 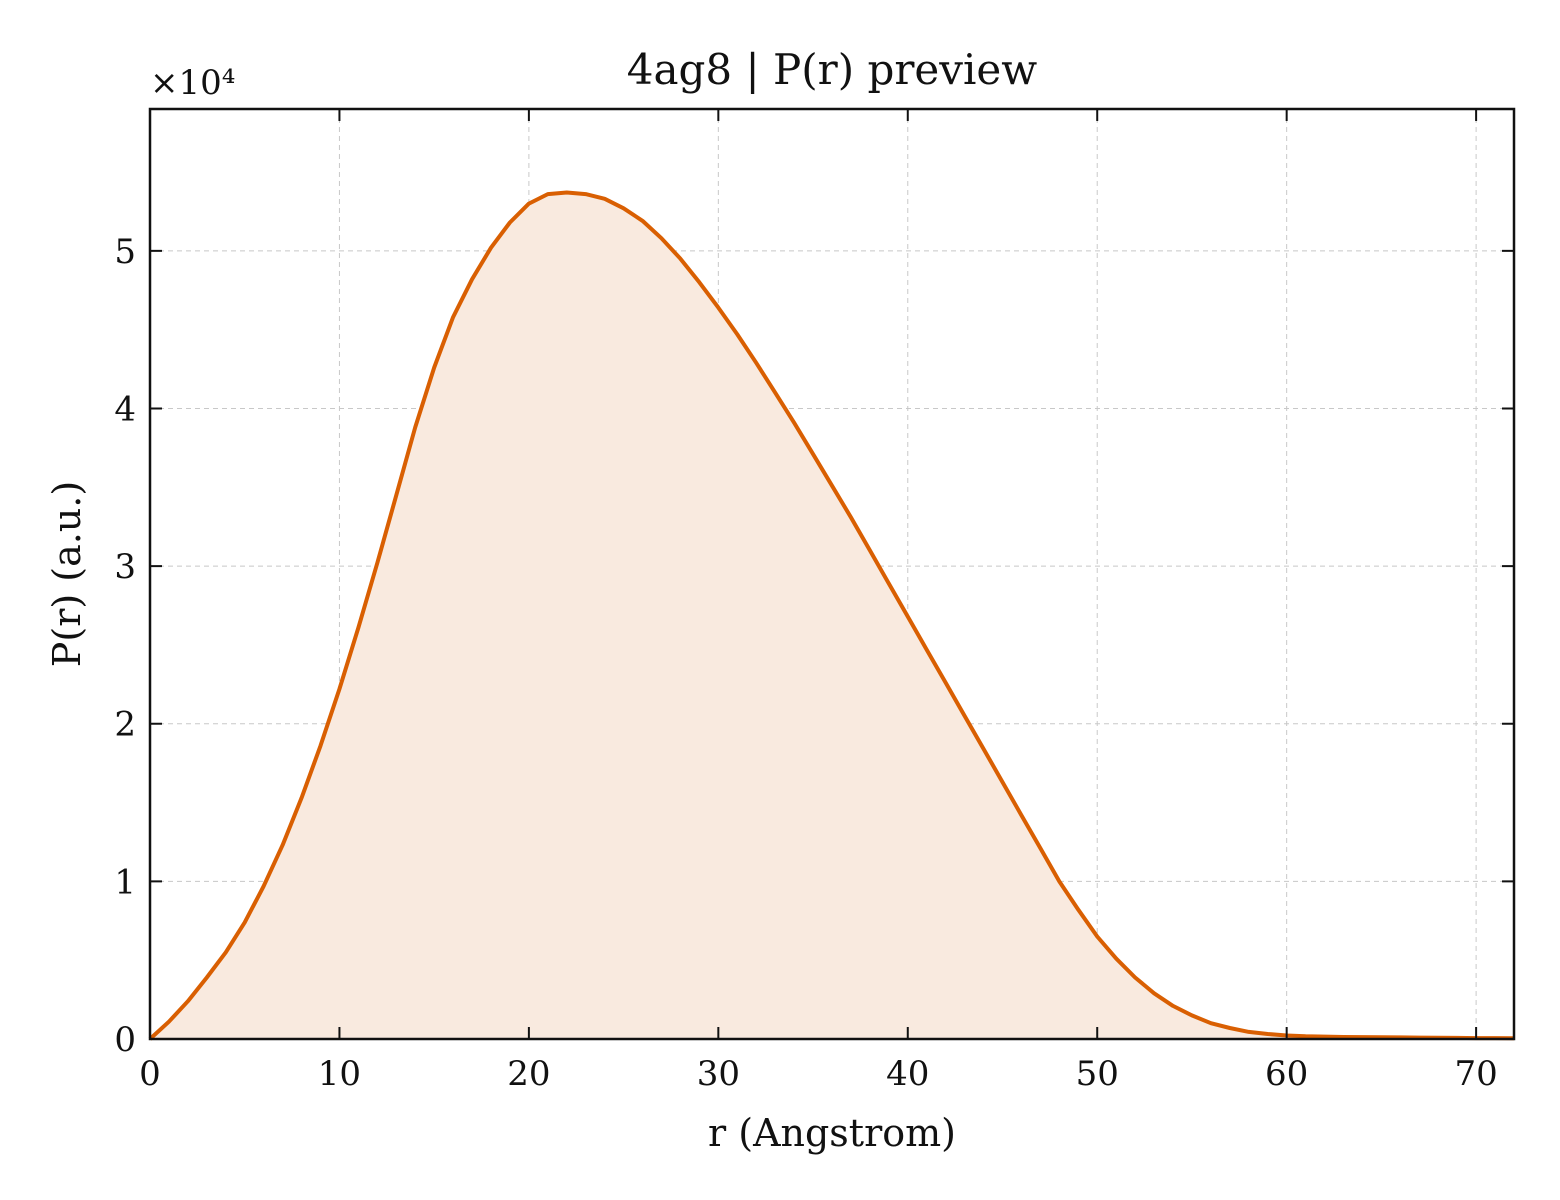 I want to click on x-tick-label: 40, so click(x=907, y=1074).